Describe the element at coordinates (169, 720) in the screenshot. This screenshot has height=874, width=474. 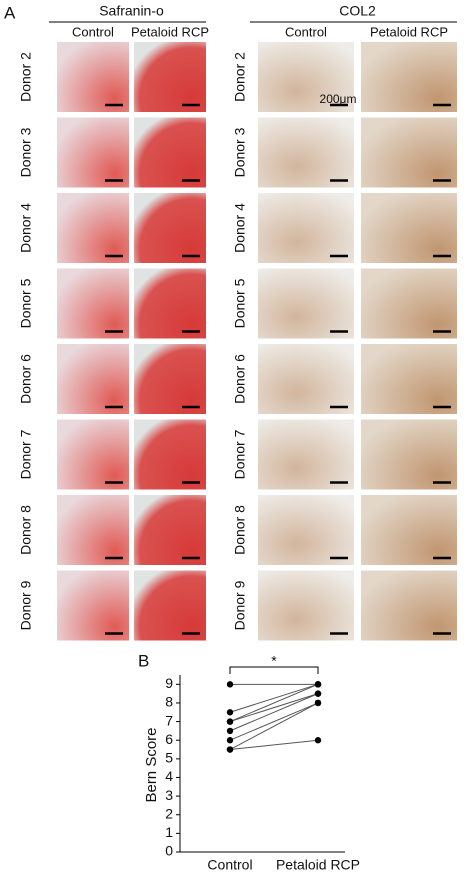
I see `y-tick-label: 7` at that location.